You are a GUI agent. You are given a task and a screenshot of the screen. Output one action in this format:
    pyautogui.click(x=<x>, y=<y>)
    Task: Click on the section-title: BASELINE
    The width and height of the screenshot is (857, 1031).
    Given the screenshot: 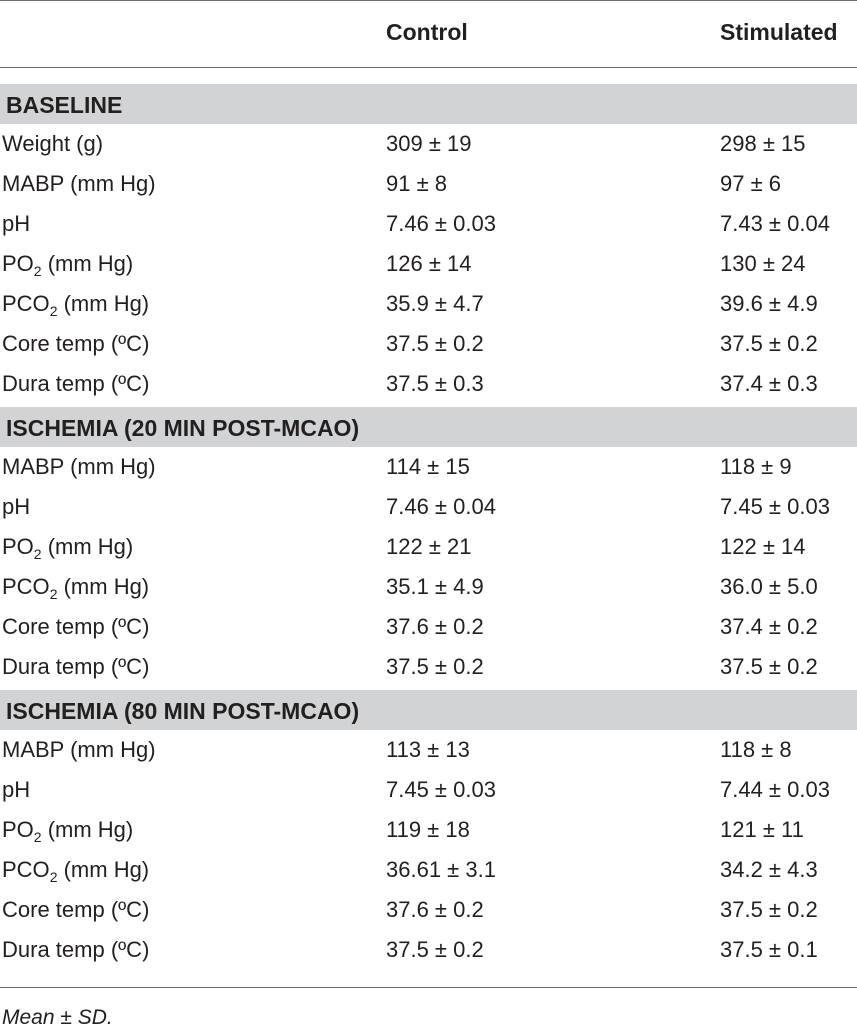 What is the action you would take?
    pyautogui.click(x=64, y=105)
    